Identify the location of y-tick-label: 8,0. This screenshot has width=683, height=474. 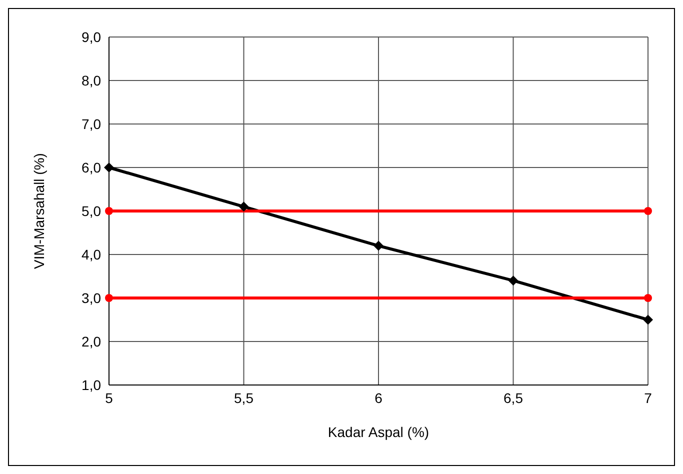
(92, 80).